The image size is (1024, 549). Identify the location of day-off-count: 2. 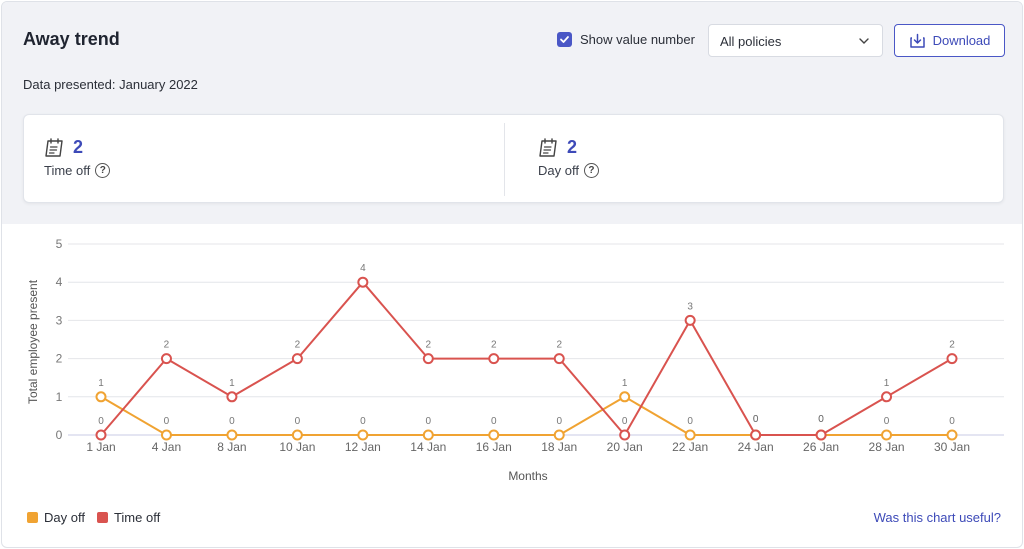
(572, 147).